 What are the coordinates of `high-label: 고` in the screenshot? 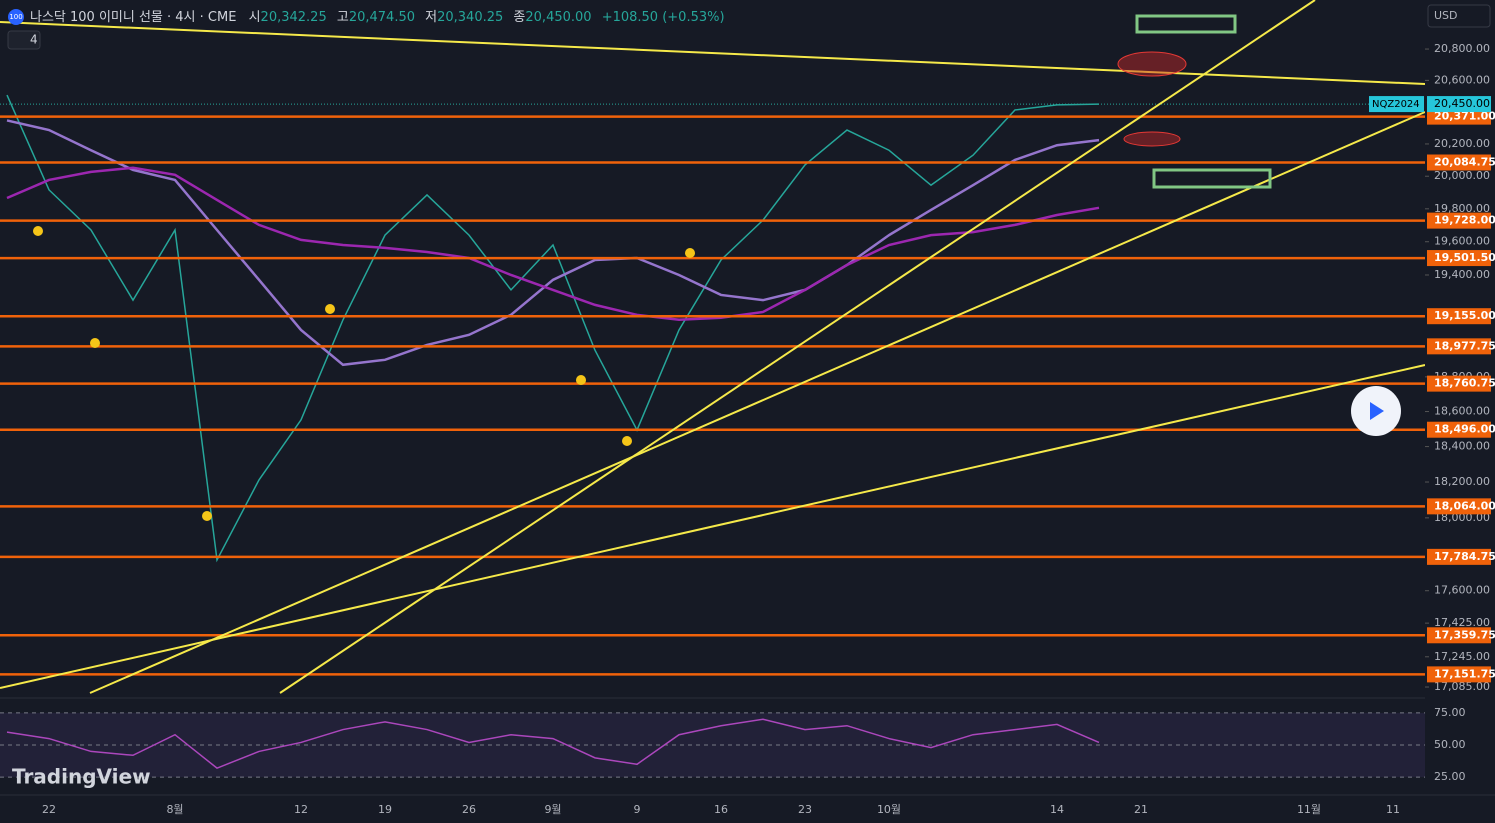 It's located at (343, 17).